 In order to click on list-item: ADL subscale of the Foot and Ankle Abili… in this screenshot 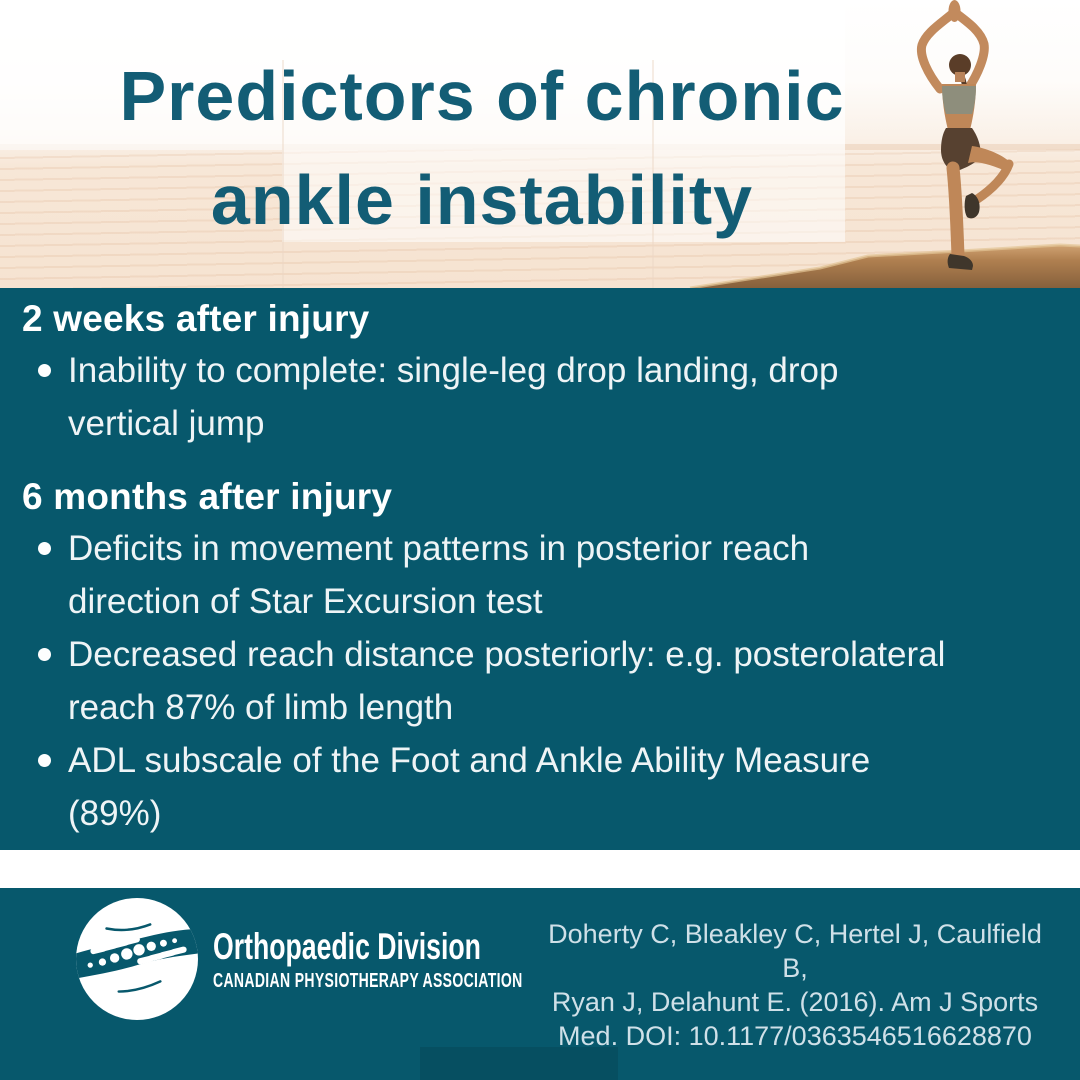, I will do `click(540, 787)`.